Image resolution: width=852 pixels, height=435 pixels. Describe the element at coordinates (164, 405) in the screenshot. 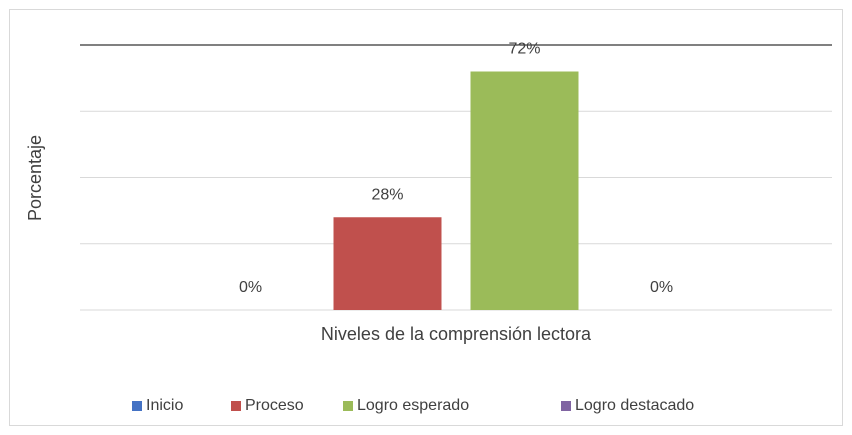

I see `legend-label: Inicio` at that location.